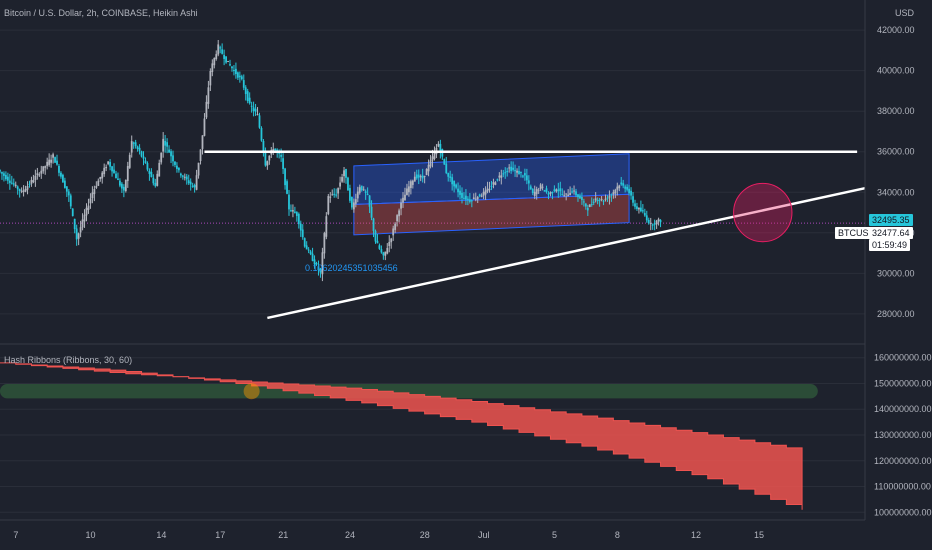 Image resolution: width=932 pixels, height=550 pixels. What do you see at coordinates (617, 535) in the screenshot?
I see `time-tick-label: 8` at bounding box center [617, 535].